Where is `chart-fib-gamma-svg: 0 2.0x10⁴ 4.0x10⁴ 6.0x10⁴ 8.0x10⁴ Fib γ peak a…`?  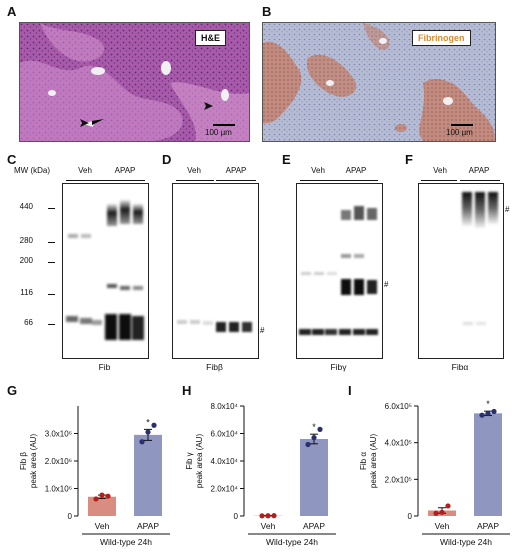
chart-fib-gamma-svg: 0 2.0x10⁴ 4.0x10⁴ 6.0x10⁴ 8.0x10⁴ Fib γ peak a… is located at coordinates (260, 474).